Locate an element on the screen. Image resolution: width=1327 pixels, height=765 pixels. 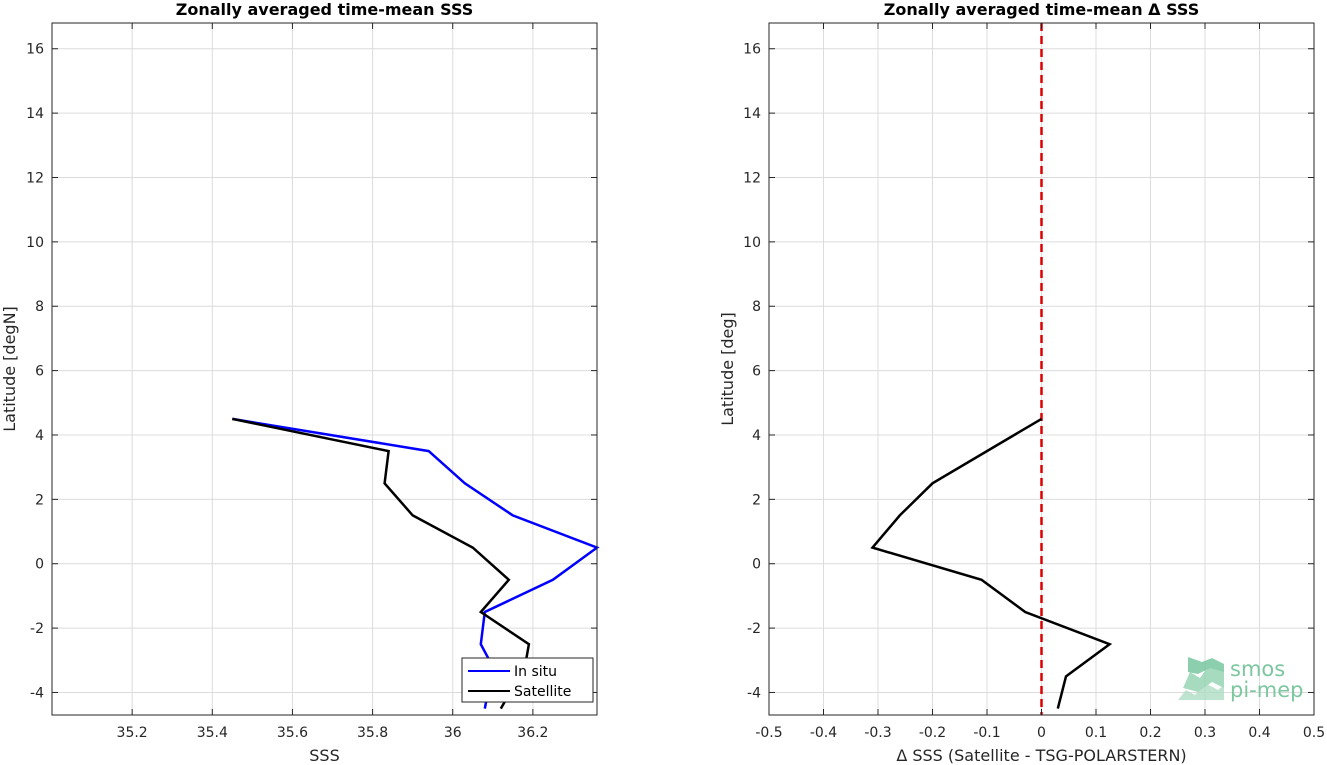
x-tick-label-sss: 35.4 is located at coordinates (212, 733).